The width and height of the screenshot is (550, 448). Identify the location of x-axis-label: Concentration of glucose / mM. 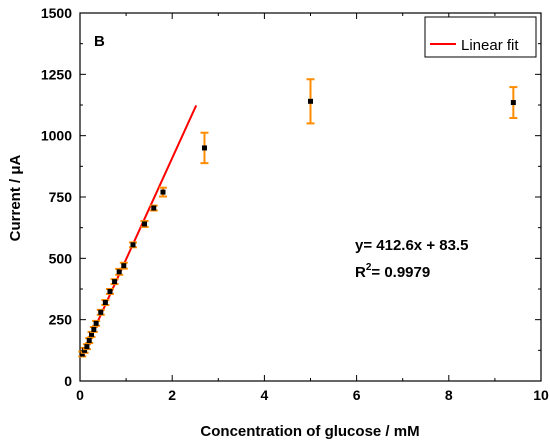
(309, 431).